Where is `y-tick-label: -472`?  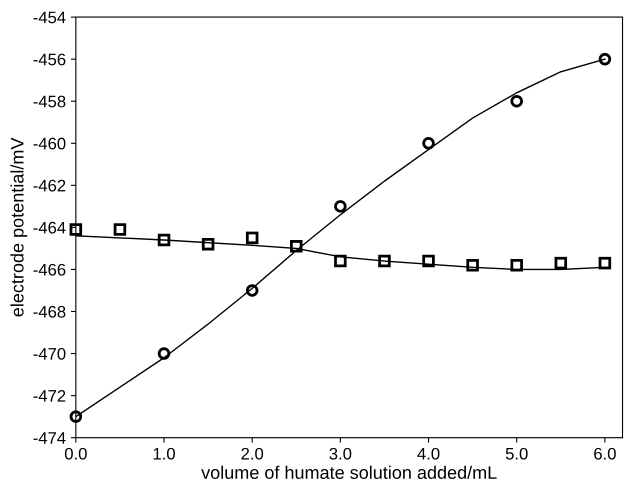
y-tick-label: -472 is located at coordinates (50, 396).